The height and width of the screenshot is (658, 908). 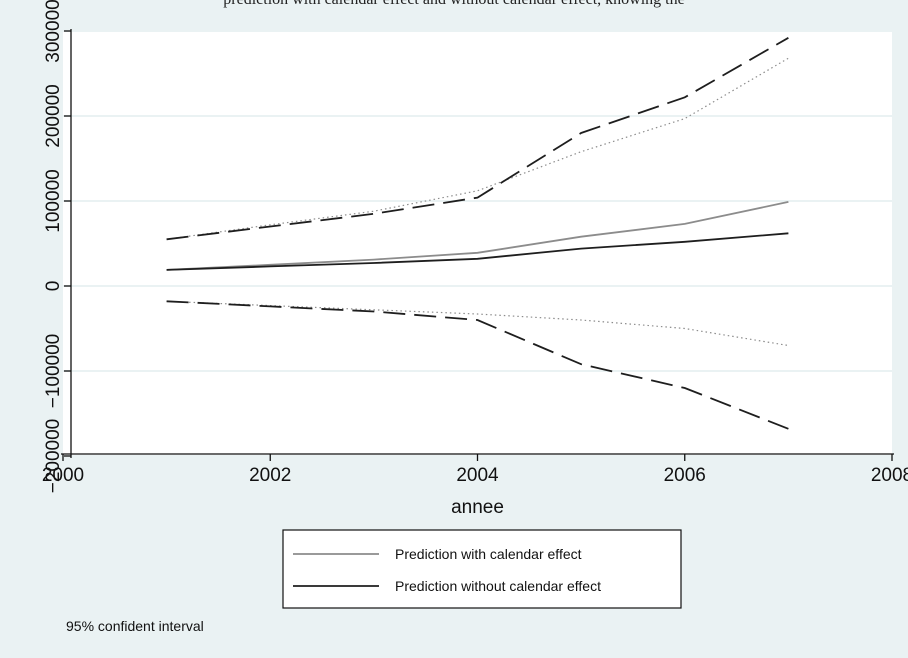 I want to click on x-tick-label: 2000, so click(x=63, y=475).